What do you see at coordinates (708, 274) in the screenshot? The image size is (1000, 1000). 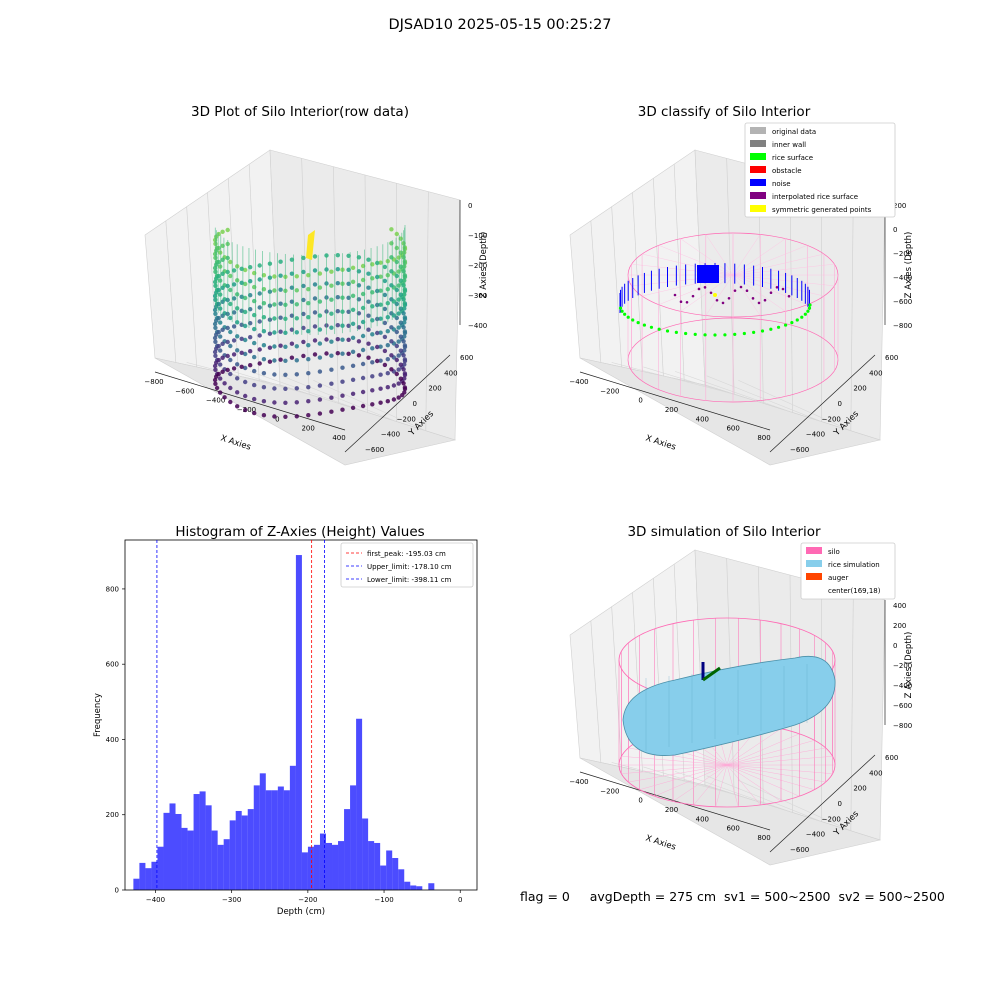 I see `noise-cluster` at bounding box center [708, 274].